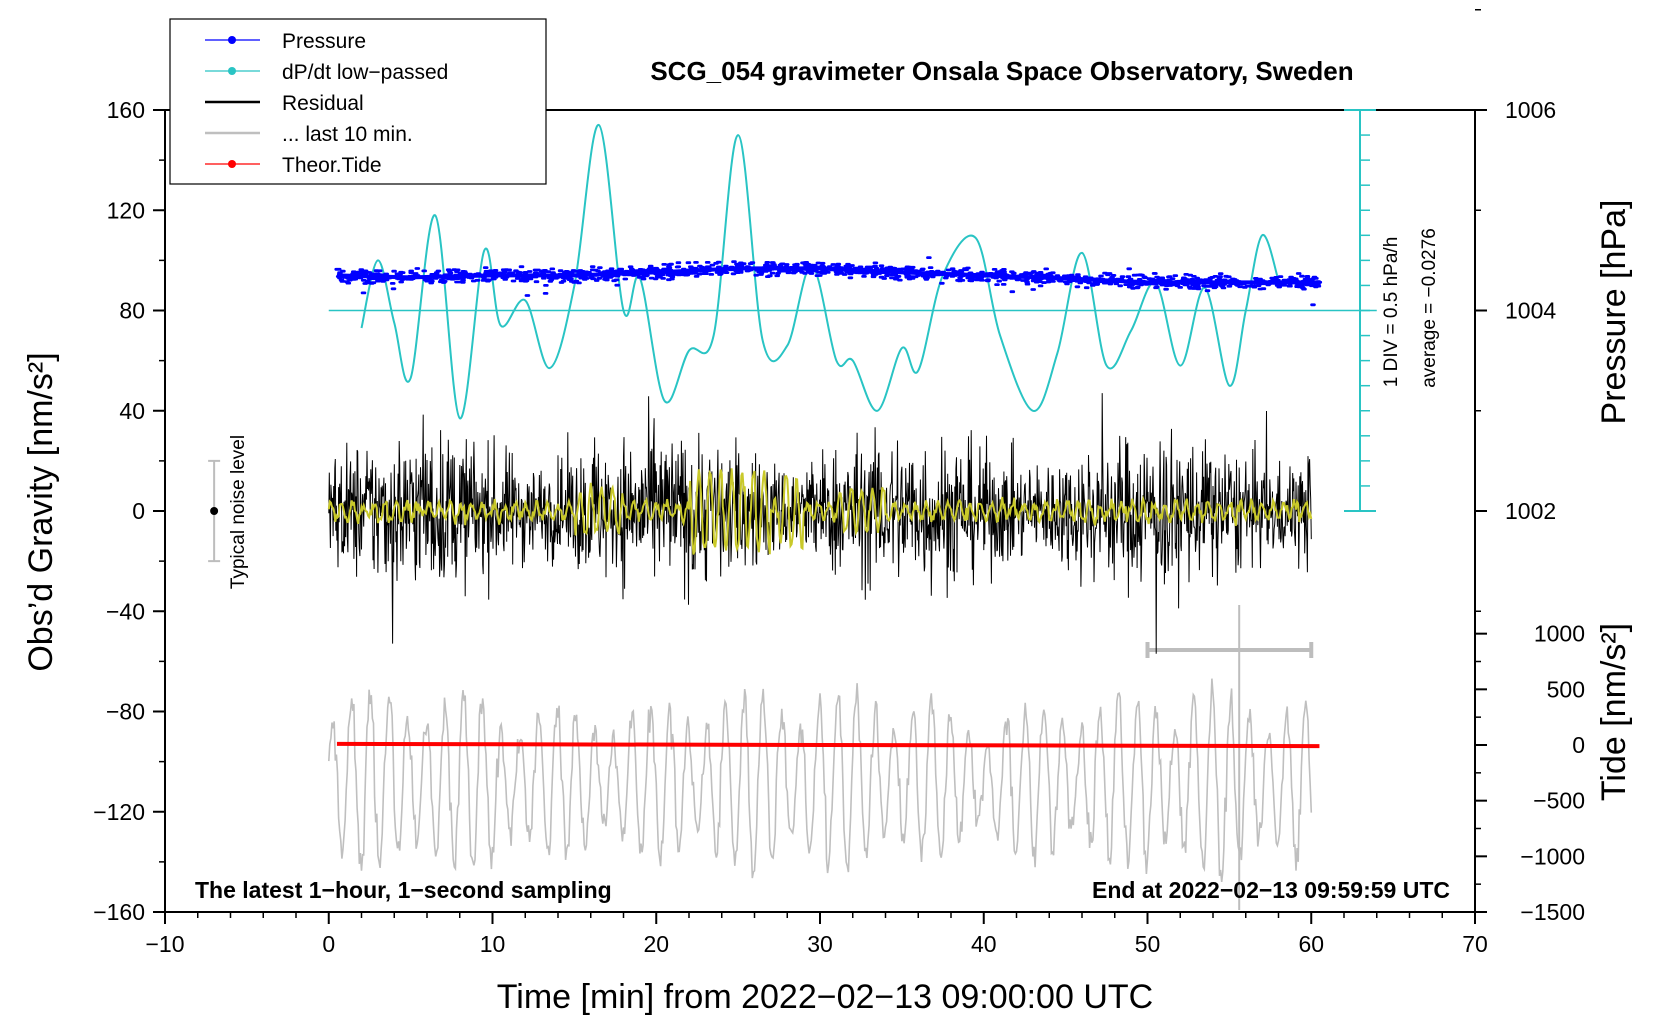 The image size is (1660, 1020). I want to click on x-tick-label: 70, so click(1475, 944).